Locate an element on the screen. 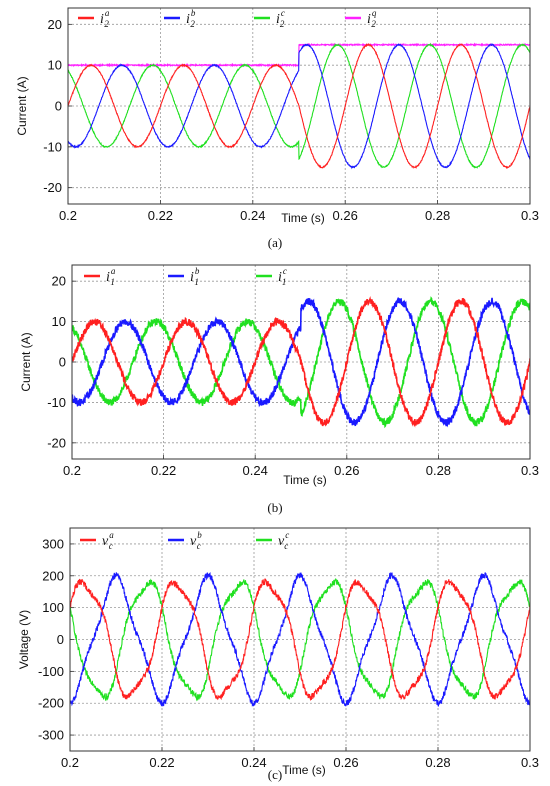 The image size is (550, 786). legend-label-i1a: ia 1 is located at coordinates (111, 276).